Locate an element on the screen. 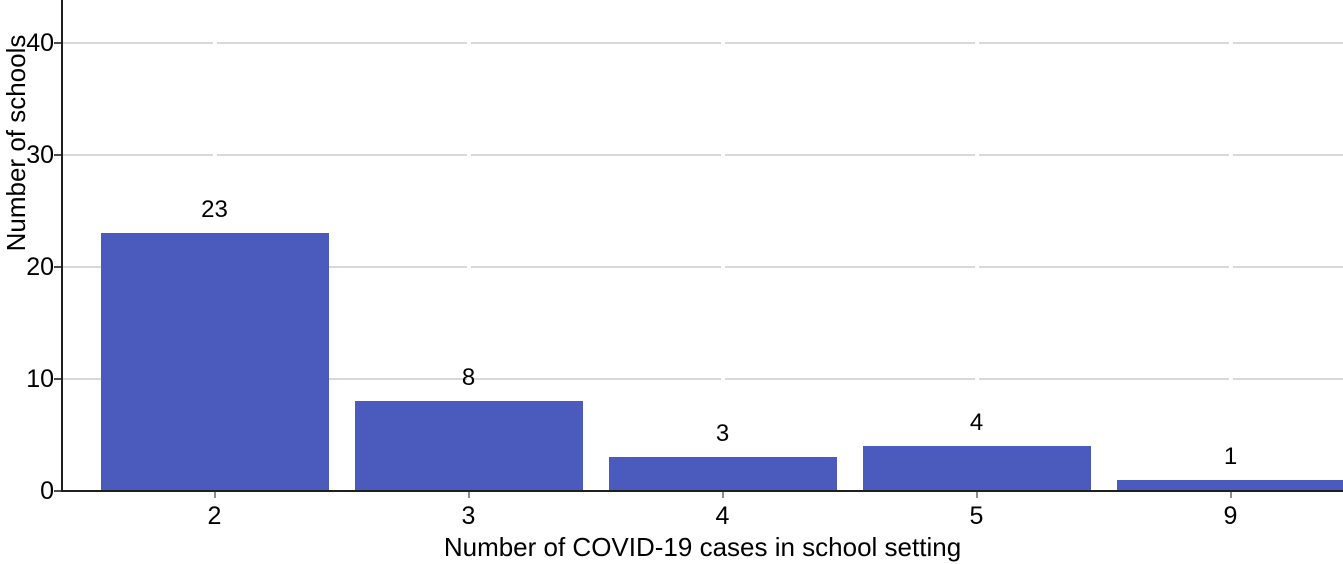 This screenshot has width=1343, height=564. bar-value-label-3: 8 is located at coordinates (468, 378).